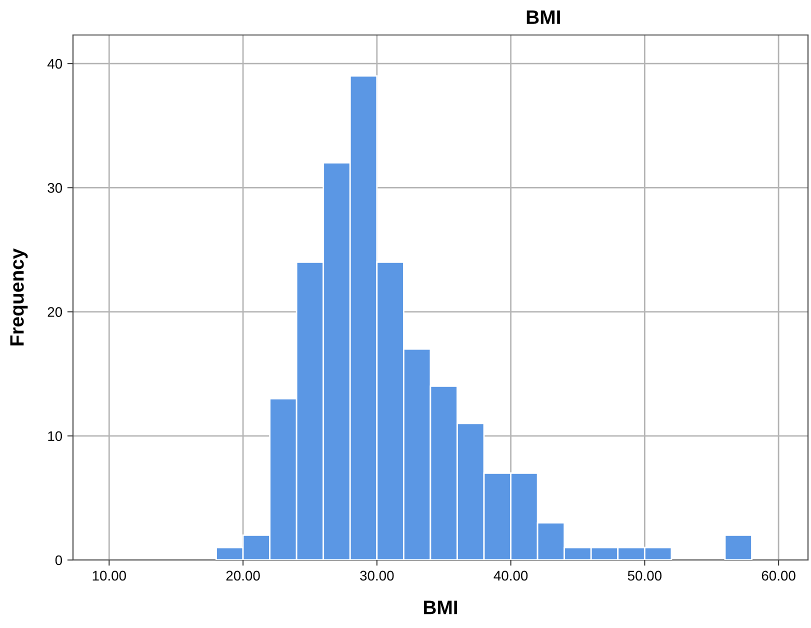  What do you see at coordinates (55, 187) in the screenshot?
I see `y-tick-label: 30` at bounding box center [55, 187].